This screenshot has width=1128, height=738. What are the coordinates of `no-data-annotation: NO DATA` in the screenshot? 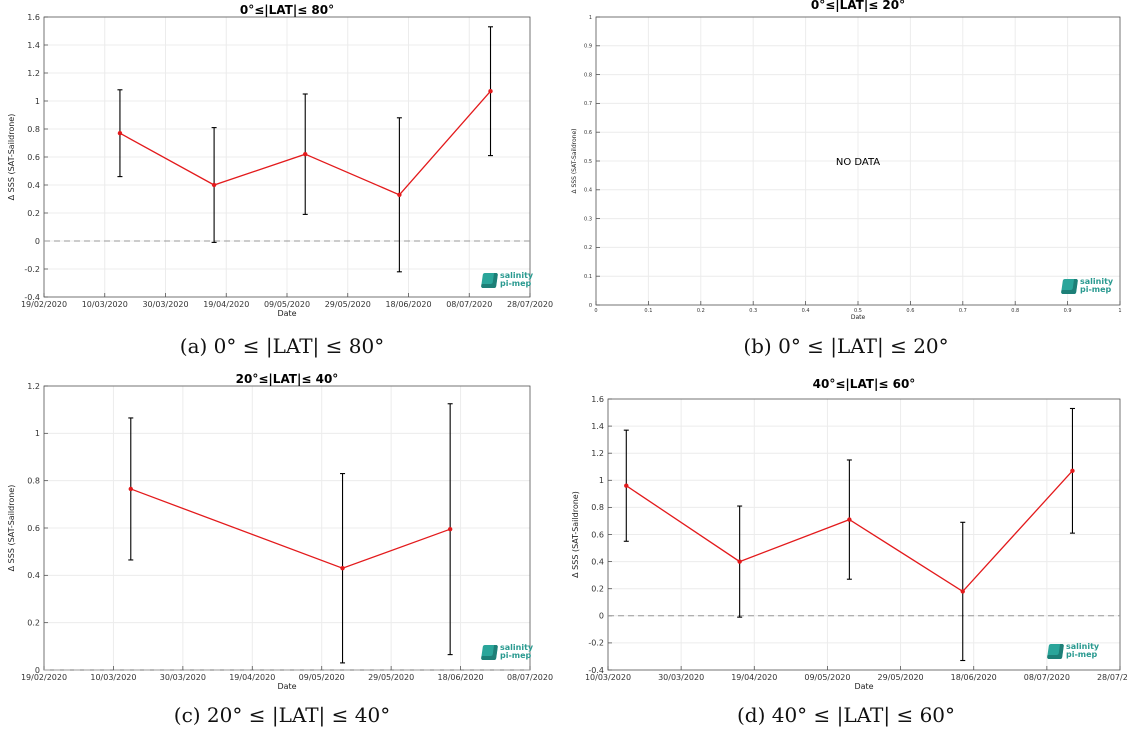 It's located at (858, 162).